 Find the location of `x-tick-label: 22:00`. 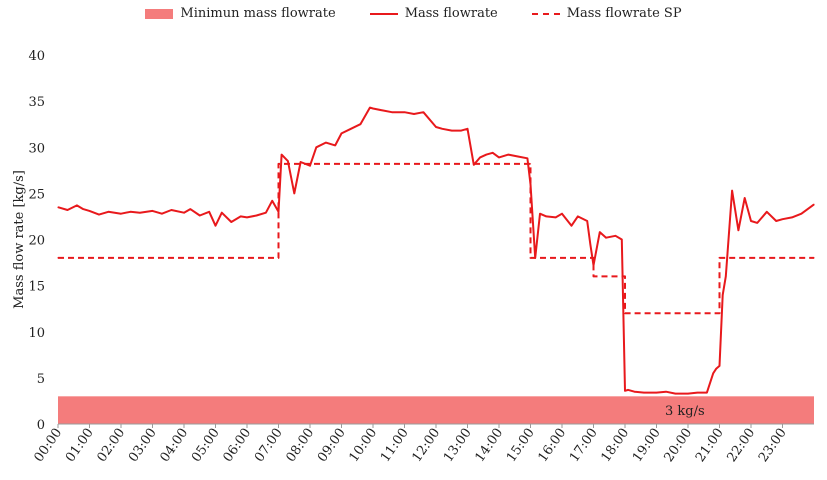

x-tick-label: 22:00 is located at coordinates (741, 445).